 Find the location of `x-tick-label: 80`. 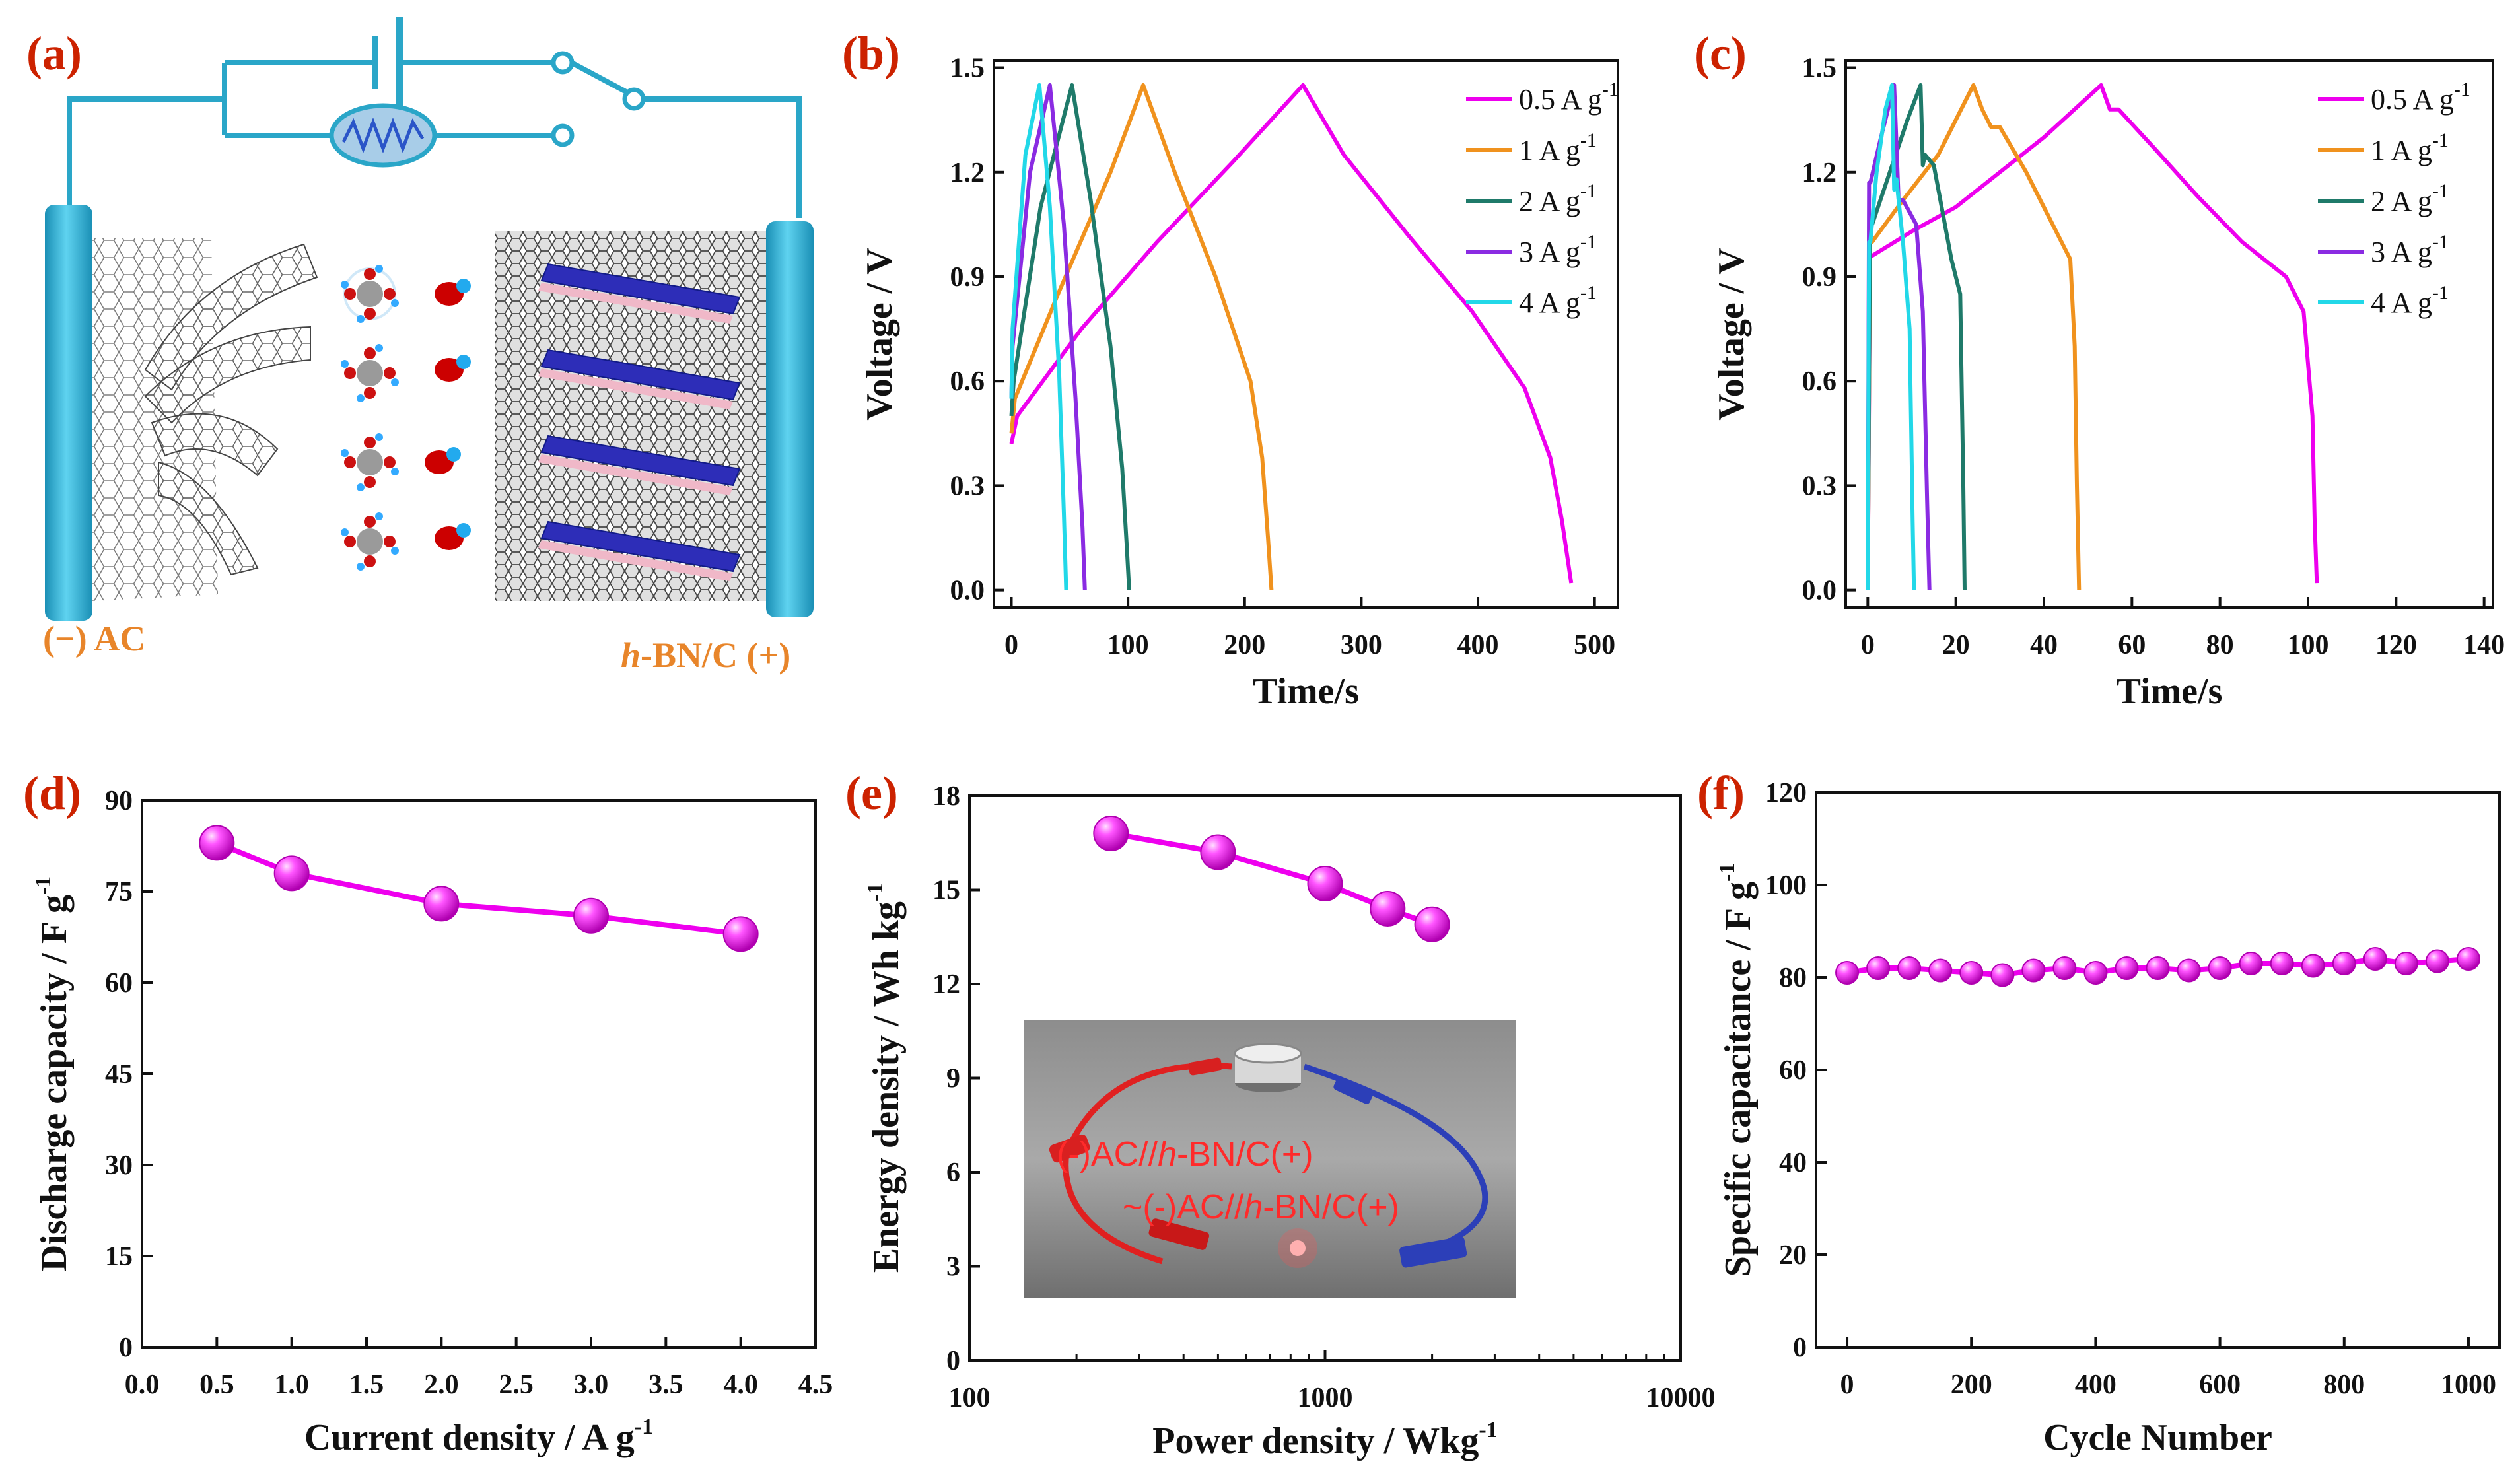

x-tick-label: 80 is located at coordinates (2220, 645).